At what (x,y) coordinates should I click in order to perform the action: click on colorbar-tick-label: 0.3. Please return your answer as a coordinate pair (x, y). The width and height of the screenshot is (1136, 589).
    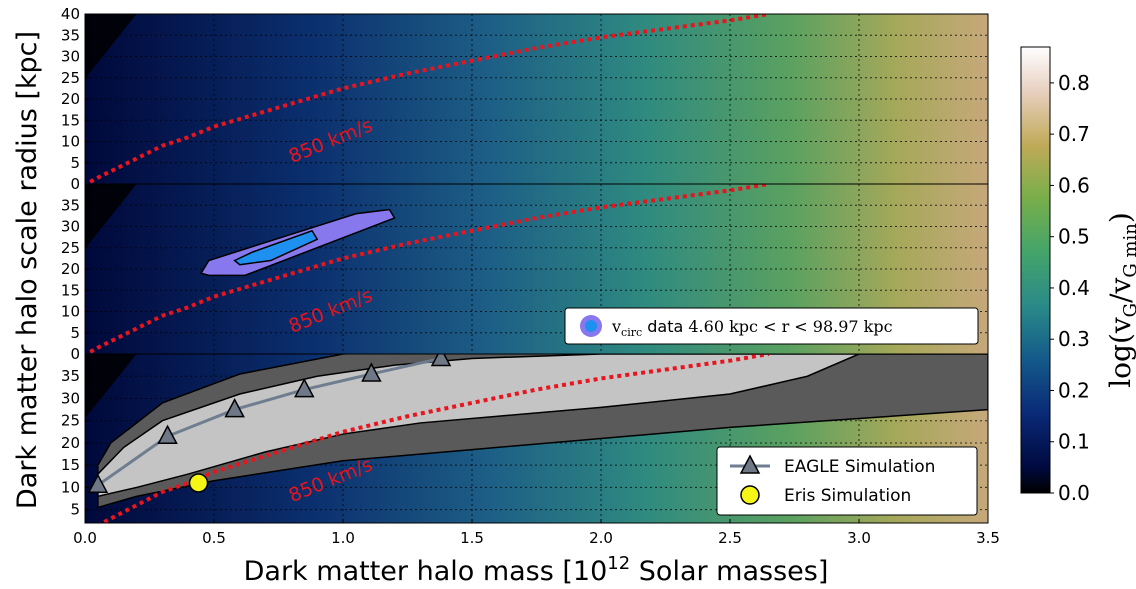
    Looking at the image, I should click on (1074, 339).